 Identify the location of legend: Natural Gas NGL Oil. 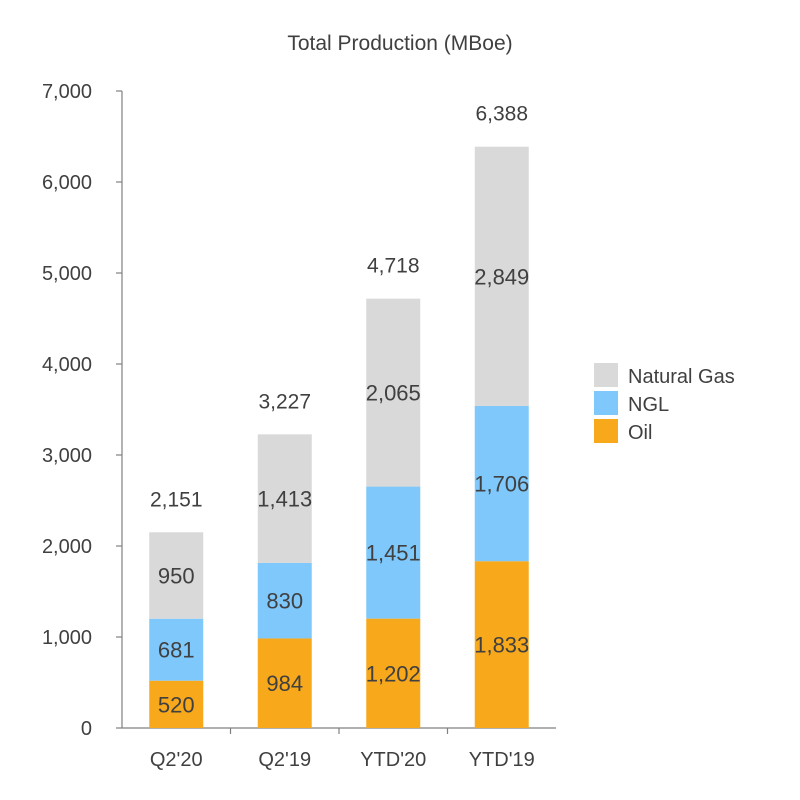
(664, 403).